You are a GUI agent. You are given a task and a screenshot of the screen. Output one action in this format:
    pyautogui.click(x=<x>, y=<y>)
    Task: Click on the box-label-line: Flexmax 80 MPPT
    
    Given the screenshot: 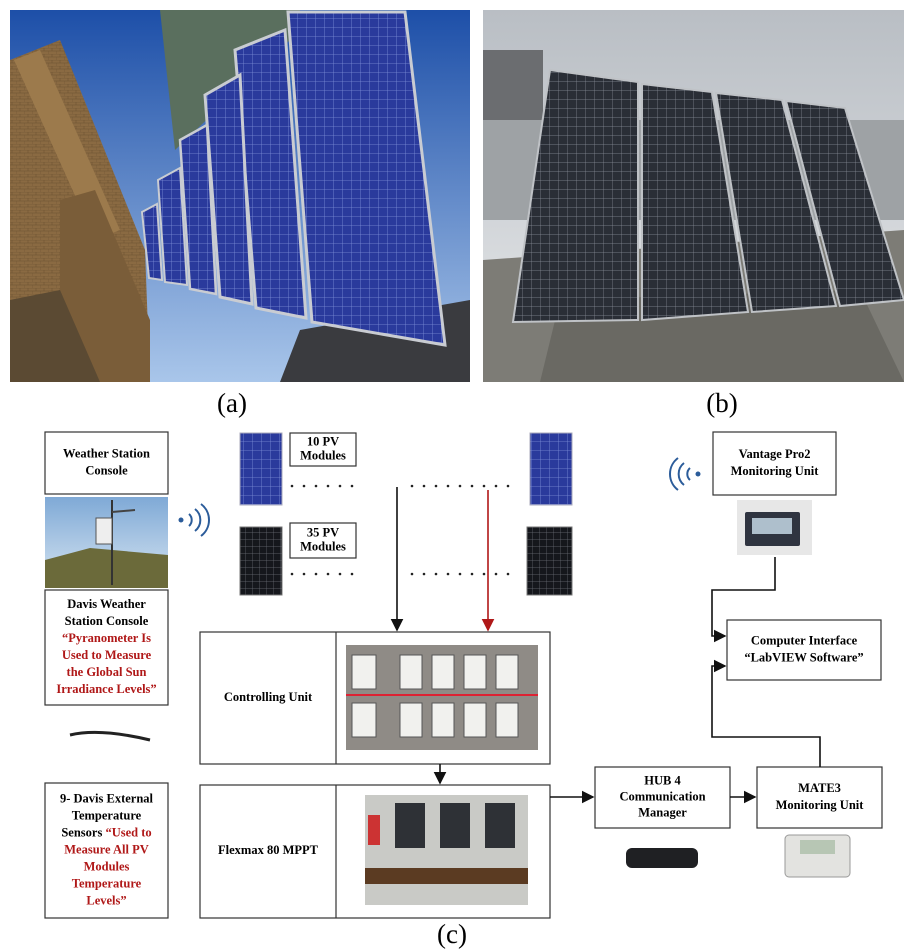 What is the action you would take?
    pyautogui.click(x=268, y=850)
    